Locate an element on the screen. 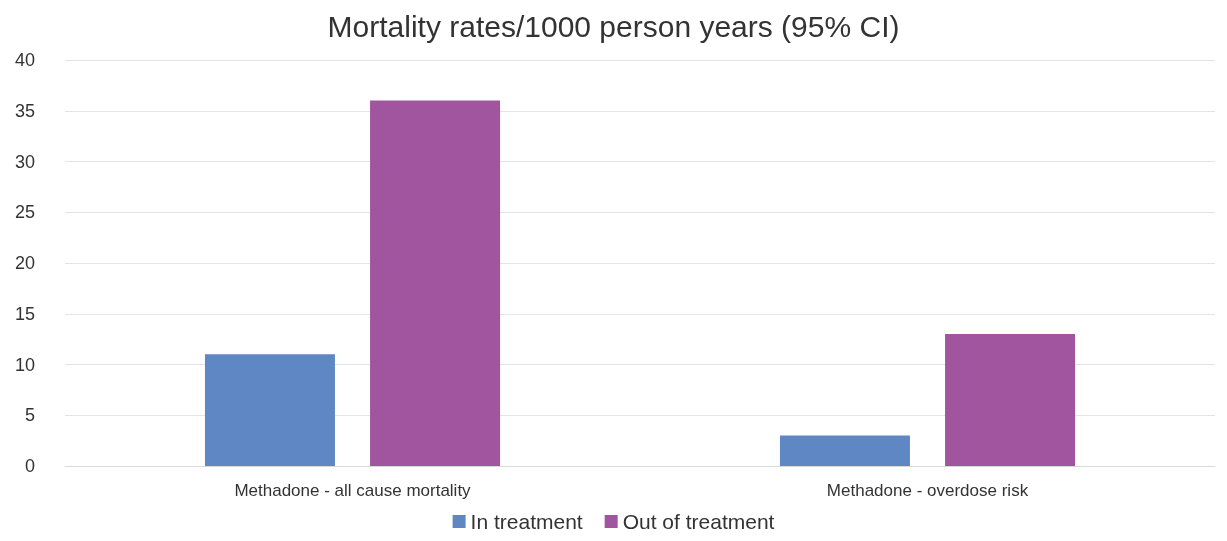 This screenshot has width=1227, height=541. y-tick-label: 5 is located at coordinates (29, 415).